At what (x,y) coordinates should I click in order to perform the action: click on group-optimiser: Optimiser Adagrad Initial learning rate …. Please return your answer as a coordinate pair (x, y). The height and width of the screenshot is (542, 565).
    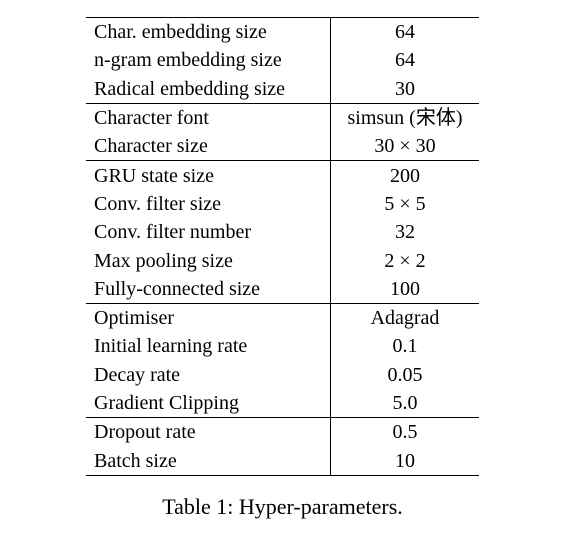
    Looking at the image, I should click on (282, 360).